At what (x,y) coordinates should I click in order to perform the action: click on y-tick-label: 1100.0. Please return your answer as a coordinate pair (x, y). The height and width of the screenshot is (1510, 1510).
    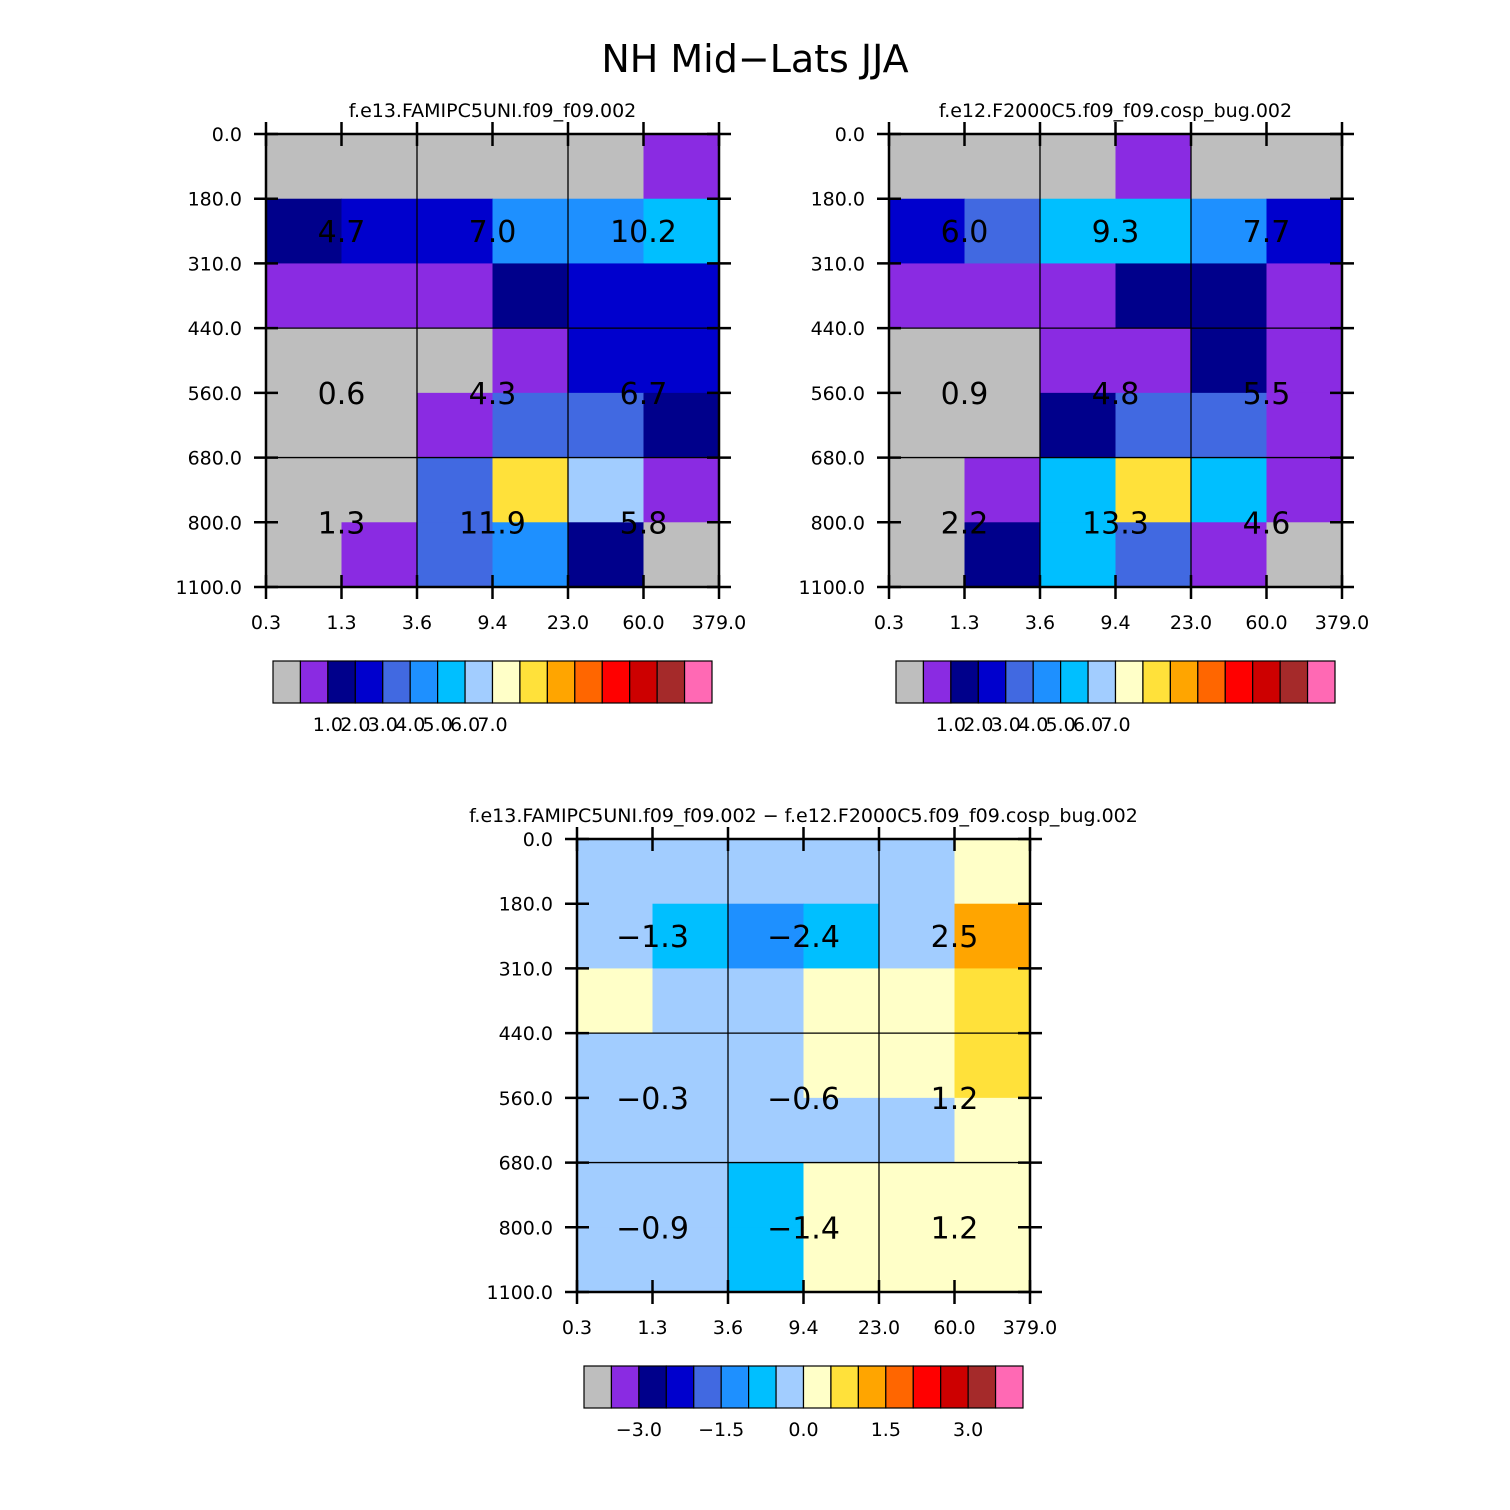
    Looking at the image, I should click on (209, 588).